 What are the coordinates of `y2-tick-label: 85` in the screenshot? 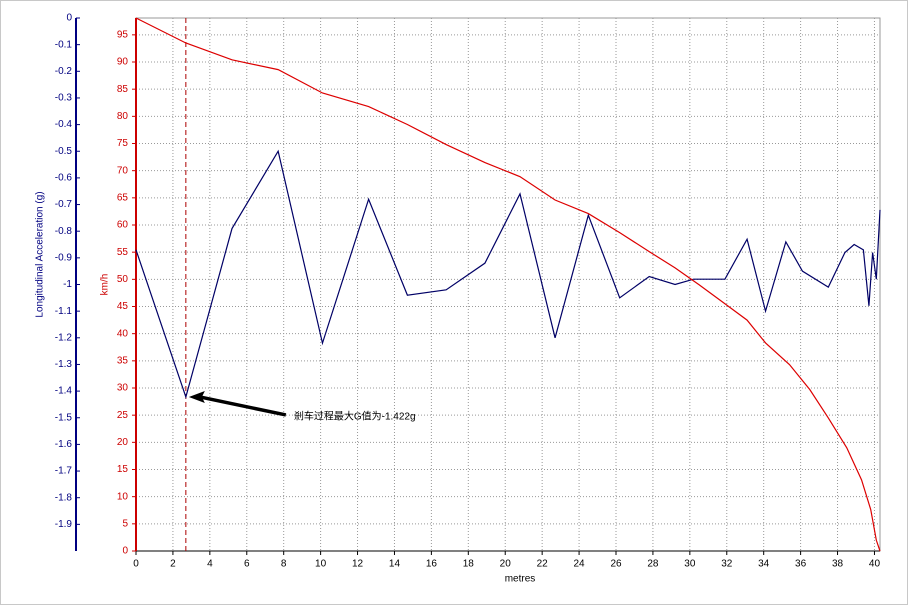 It's located at (123, 89).